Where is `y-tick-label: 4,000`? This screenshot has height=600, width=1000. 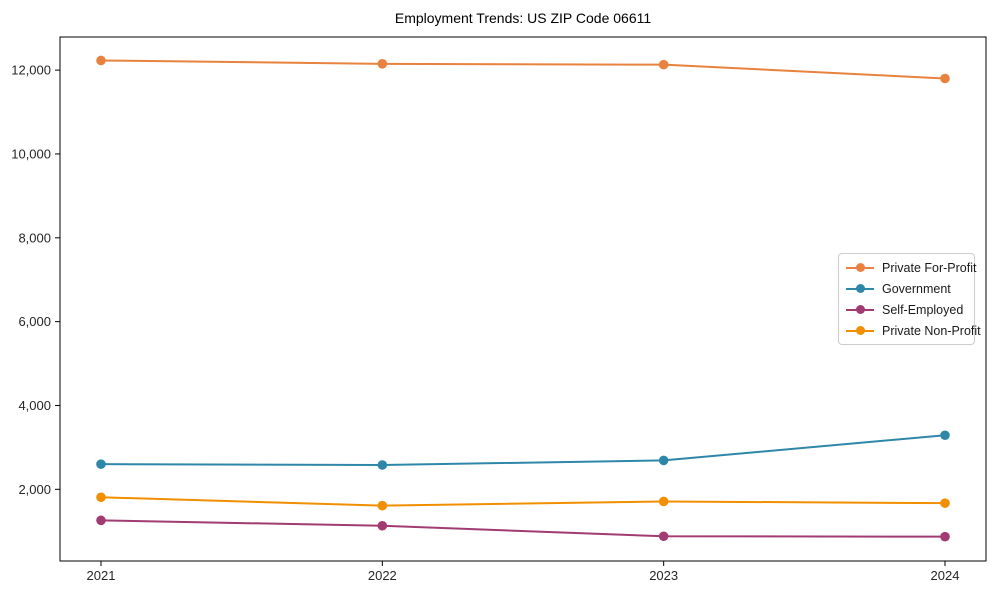
y-tick-label: 4,000 is located at coordinates (34, 405).